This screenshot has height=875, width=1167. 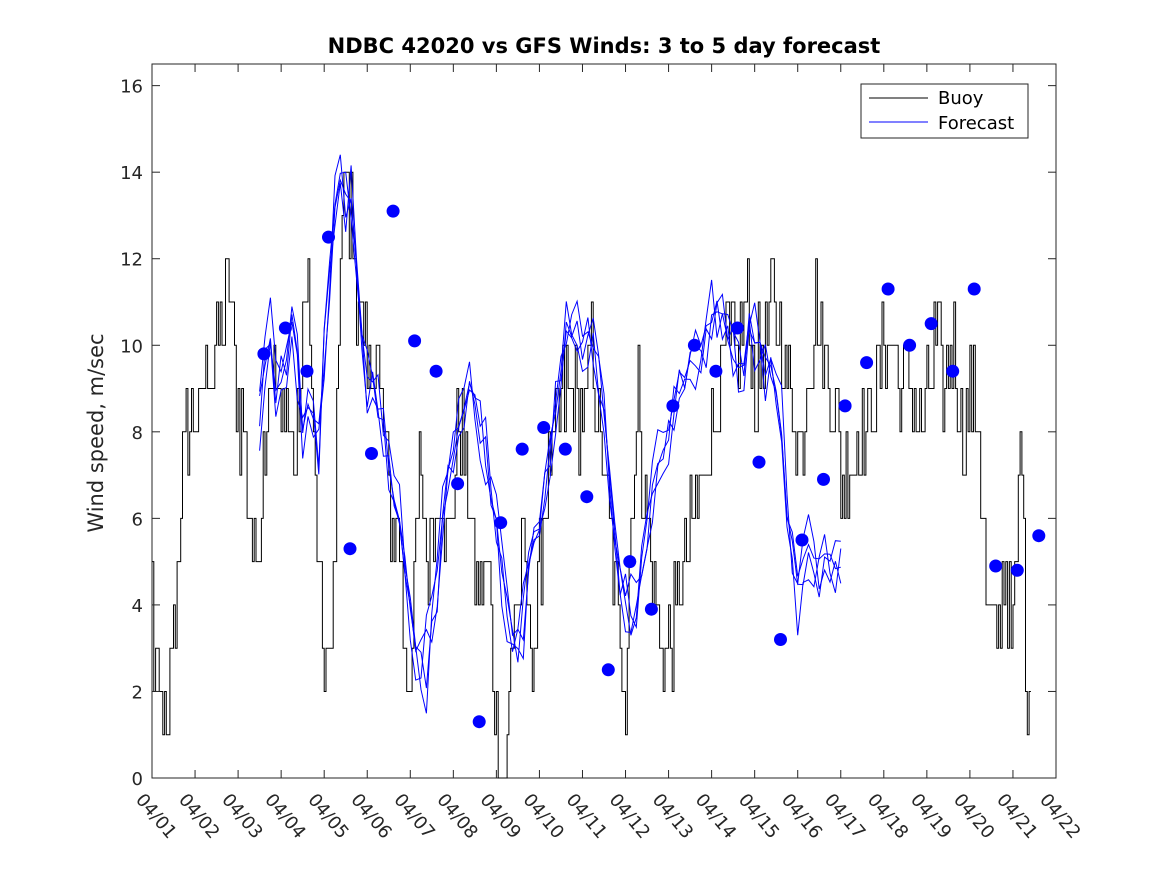 What do you see at coordinates (131, 346) in the screenshot?
I see `y-tick-label: 10` at bounding box center [131, 346].